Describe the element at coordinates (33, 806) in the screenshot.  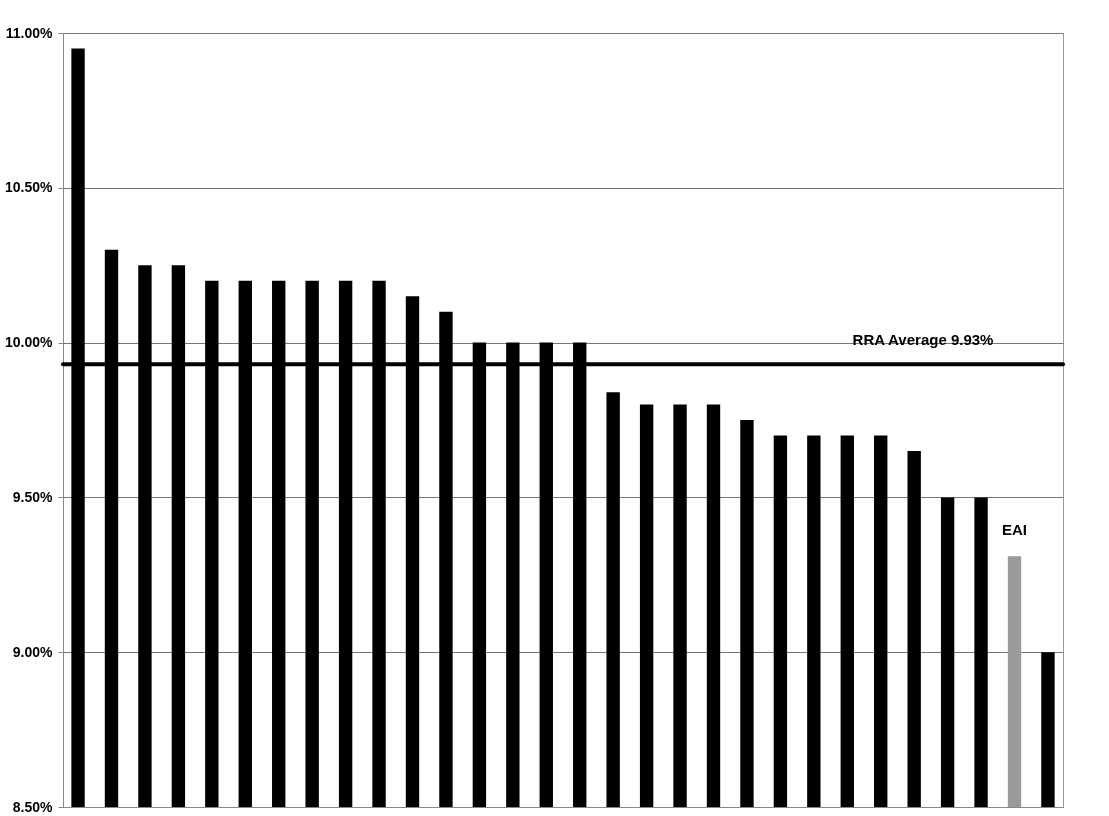
I see `y-tick-label: 8.50%` at that location.